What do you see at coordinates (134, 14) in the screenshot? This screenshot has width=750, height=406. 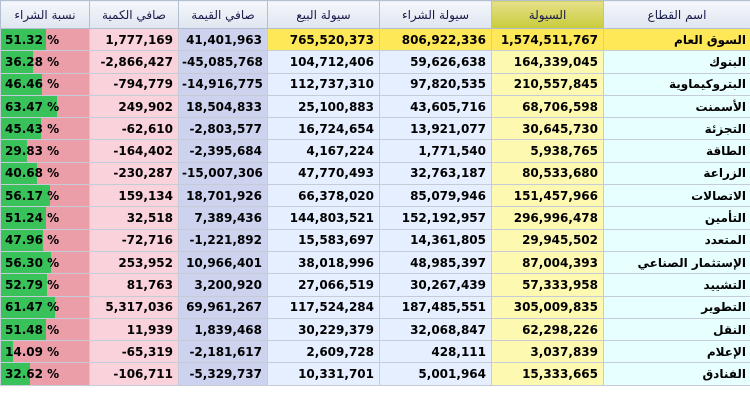 I see `header-net-quantity: صافي الكمية` at bounding box center [134, 14].